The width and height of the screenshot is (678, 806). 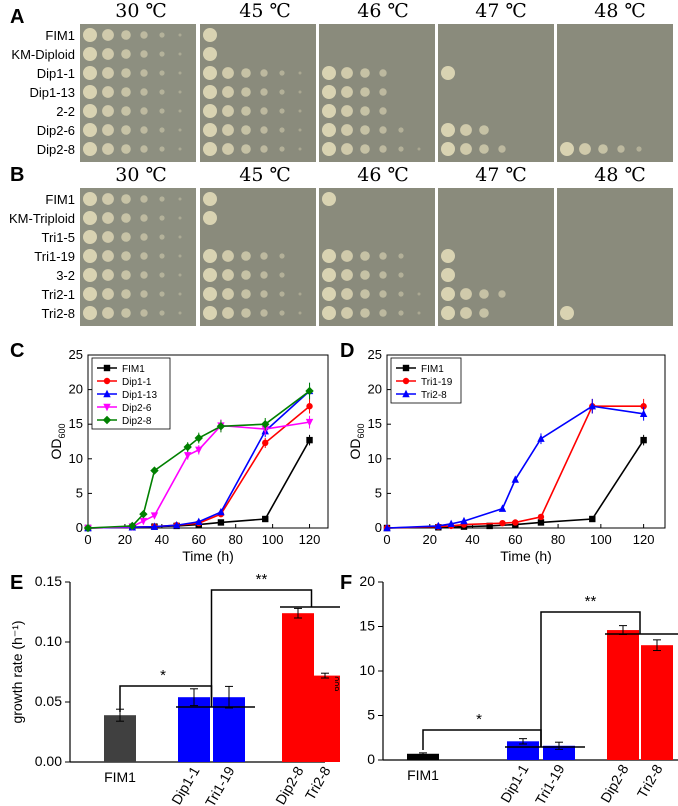 I want to click on strain-label: Tri1-19, so click(x=54, y=256).